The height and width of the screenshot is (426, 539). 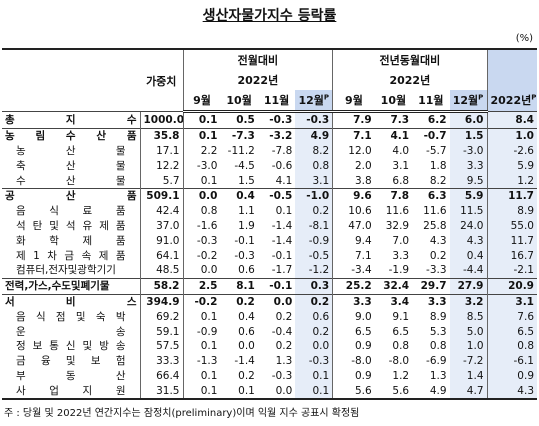 What do you see at coordinates (71, 180) in the screenshot?
I see `row-label: 수 산 물` at bounding box center [71, 180].